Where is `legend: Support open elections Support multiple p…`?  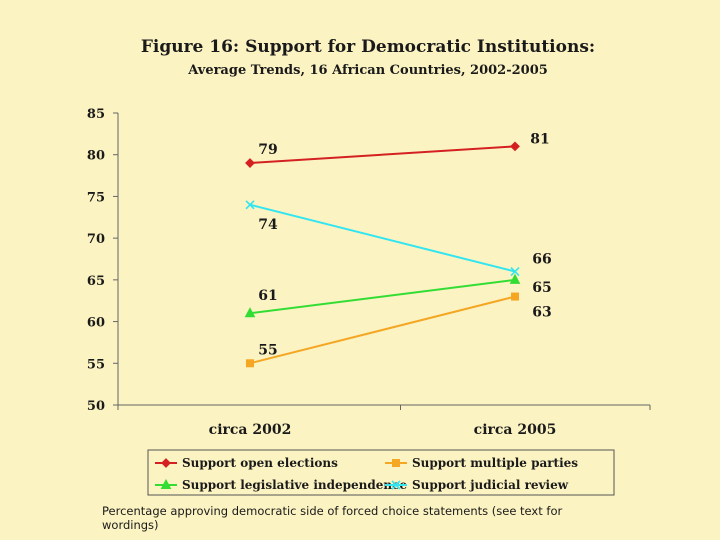 legend: Support open elections Support multiple p… is located at coordinates (381, 472).